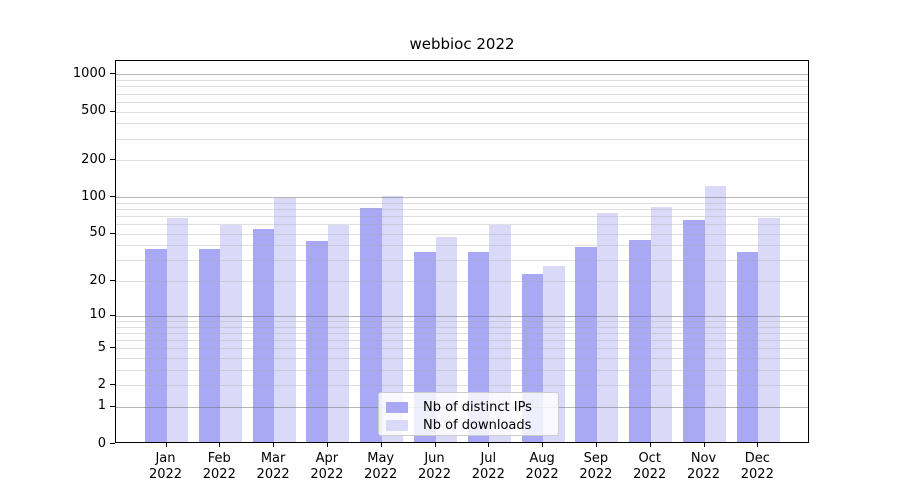 The height and width of the screenshot is (500, 900). Describe the element at coordinates (177, 329) in the screenshot. I see `bar-downloads-jan` at that location.